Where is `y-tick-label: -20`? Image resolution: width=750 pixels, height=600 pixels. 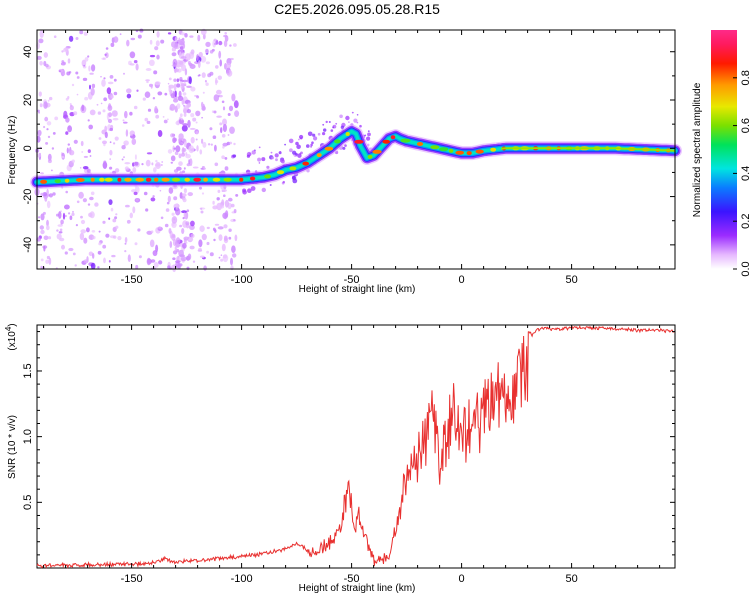
y-tick-label: -20 is located at coordinates (28, 197).